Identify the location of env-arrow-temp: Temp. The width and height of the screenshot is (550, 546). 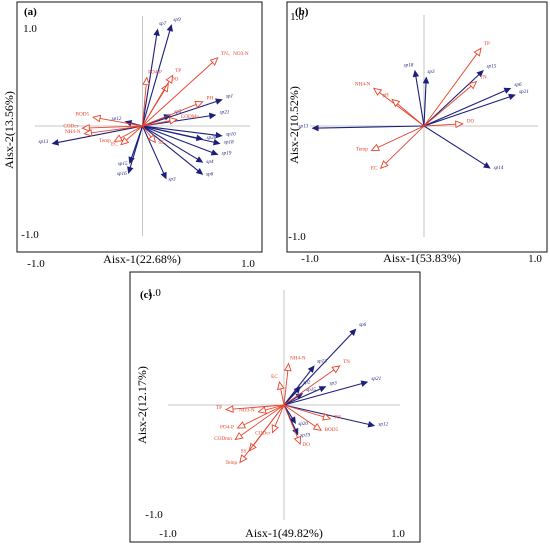
(121, 134).